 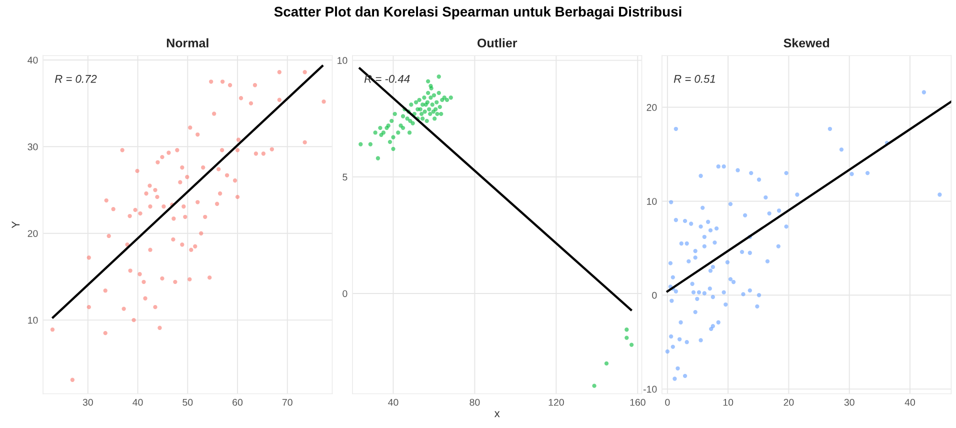 What do you see at coordinates (475, 402) in the screenshot?
I see `x-tick-label: 80` at bounding box center [475, 402].